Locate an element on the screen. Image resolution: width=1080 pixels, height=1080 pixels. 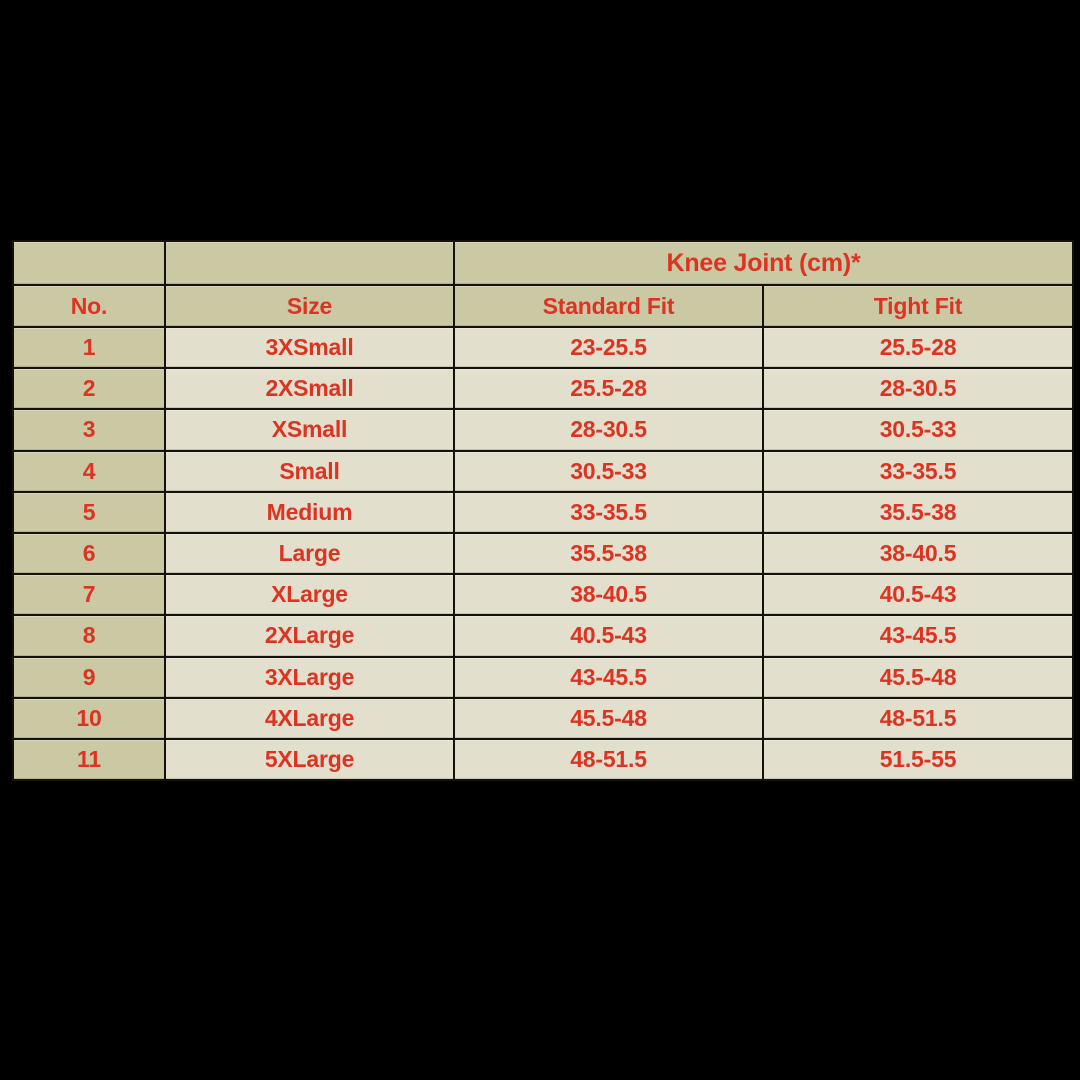
table-header-group-row: Knee Joint (cm)* is located at coordinates (543, 263).